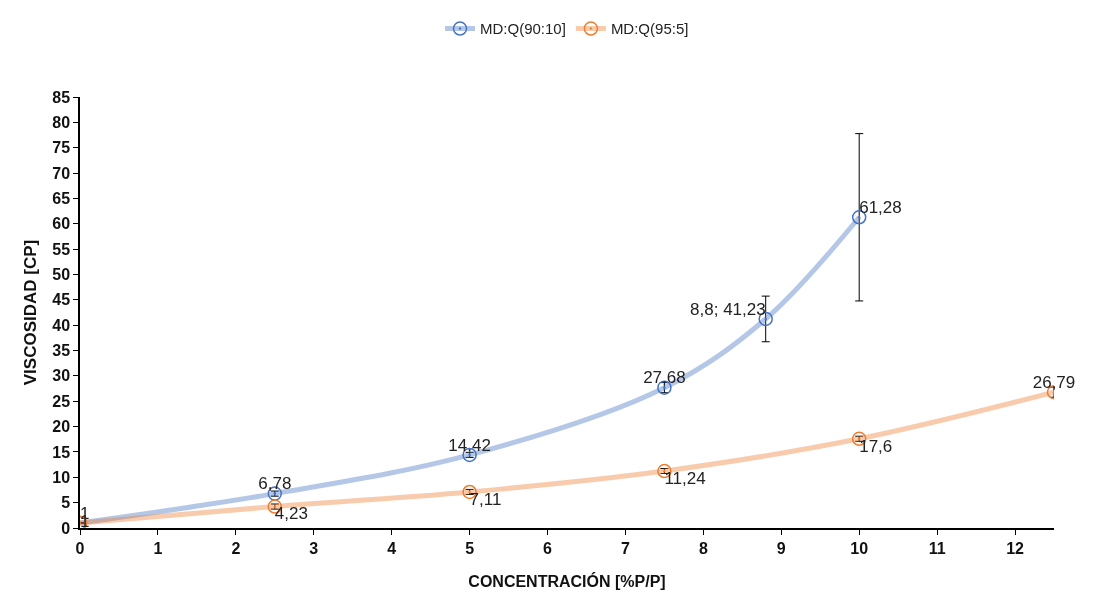 Image resolution: width=1099 pixels, height=598 pixels. I want to click on y-tick-label: 55, so click(61, 249).